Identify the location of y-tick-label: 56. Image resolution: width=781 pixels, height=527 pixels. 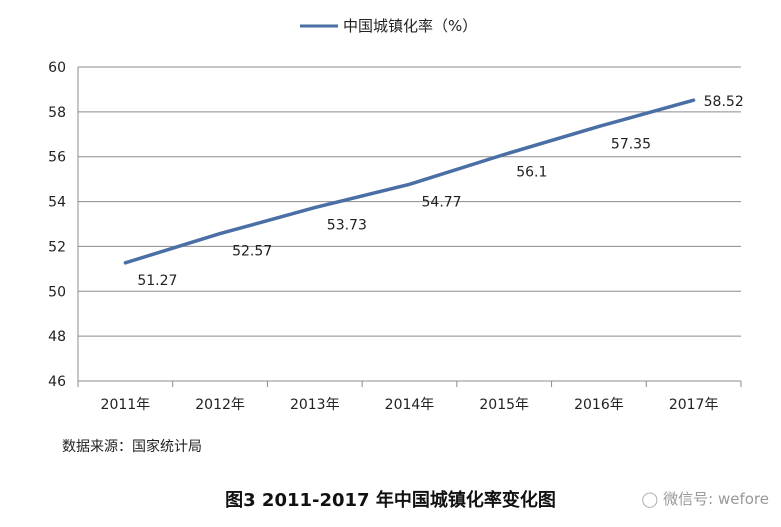
(57, 158).